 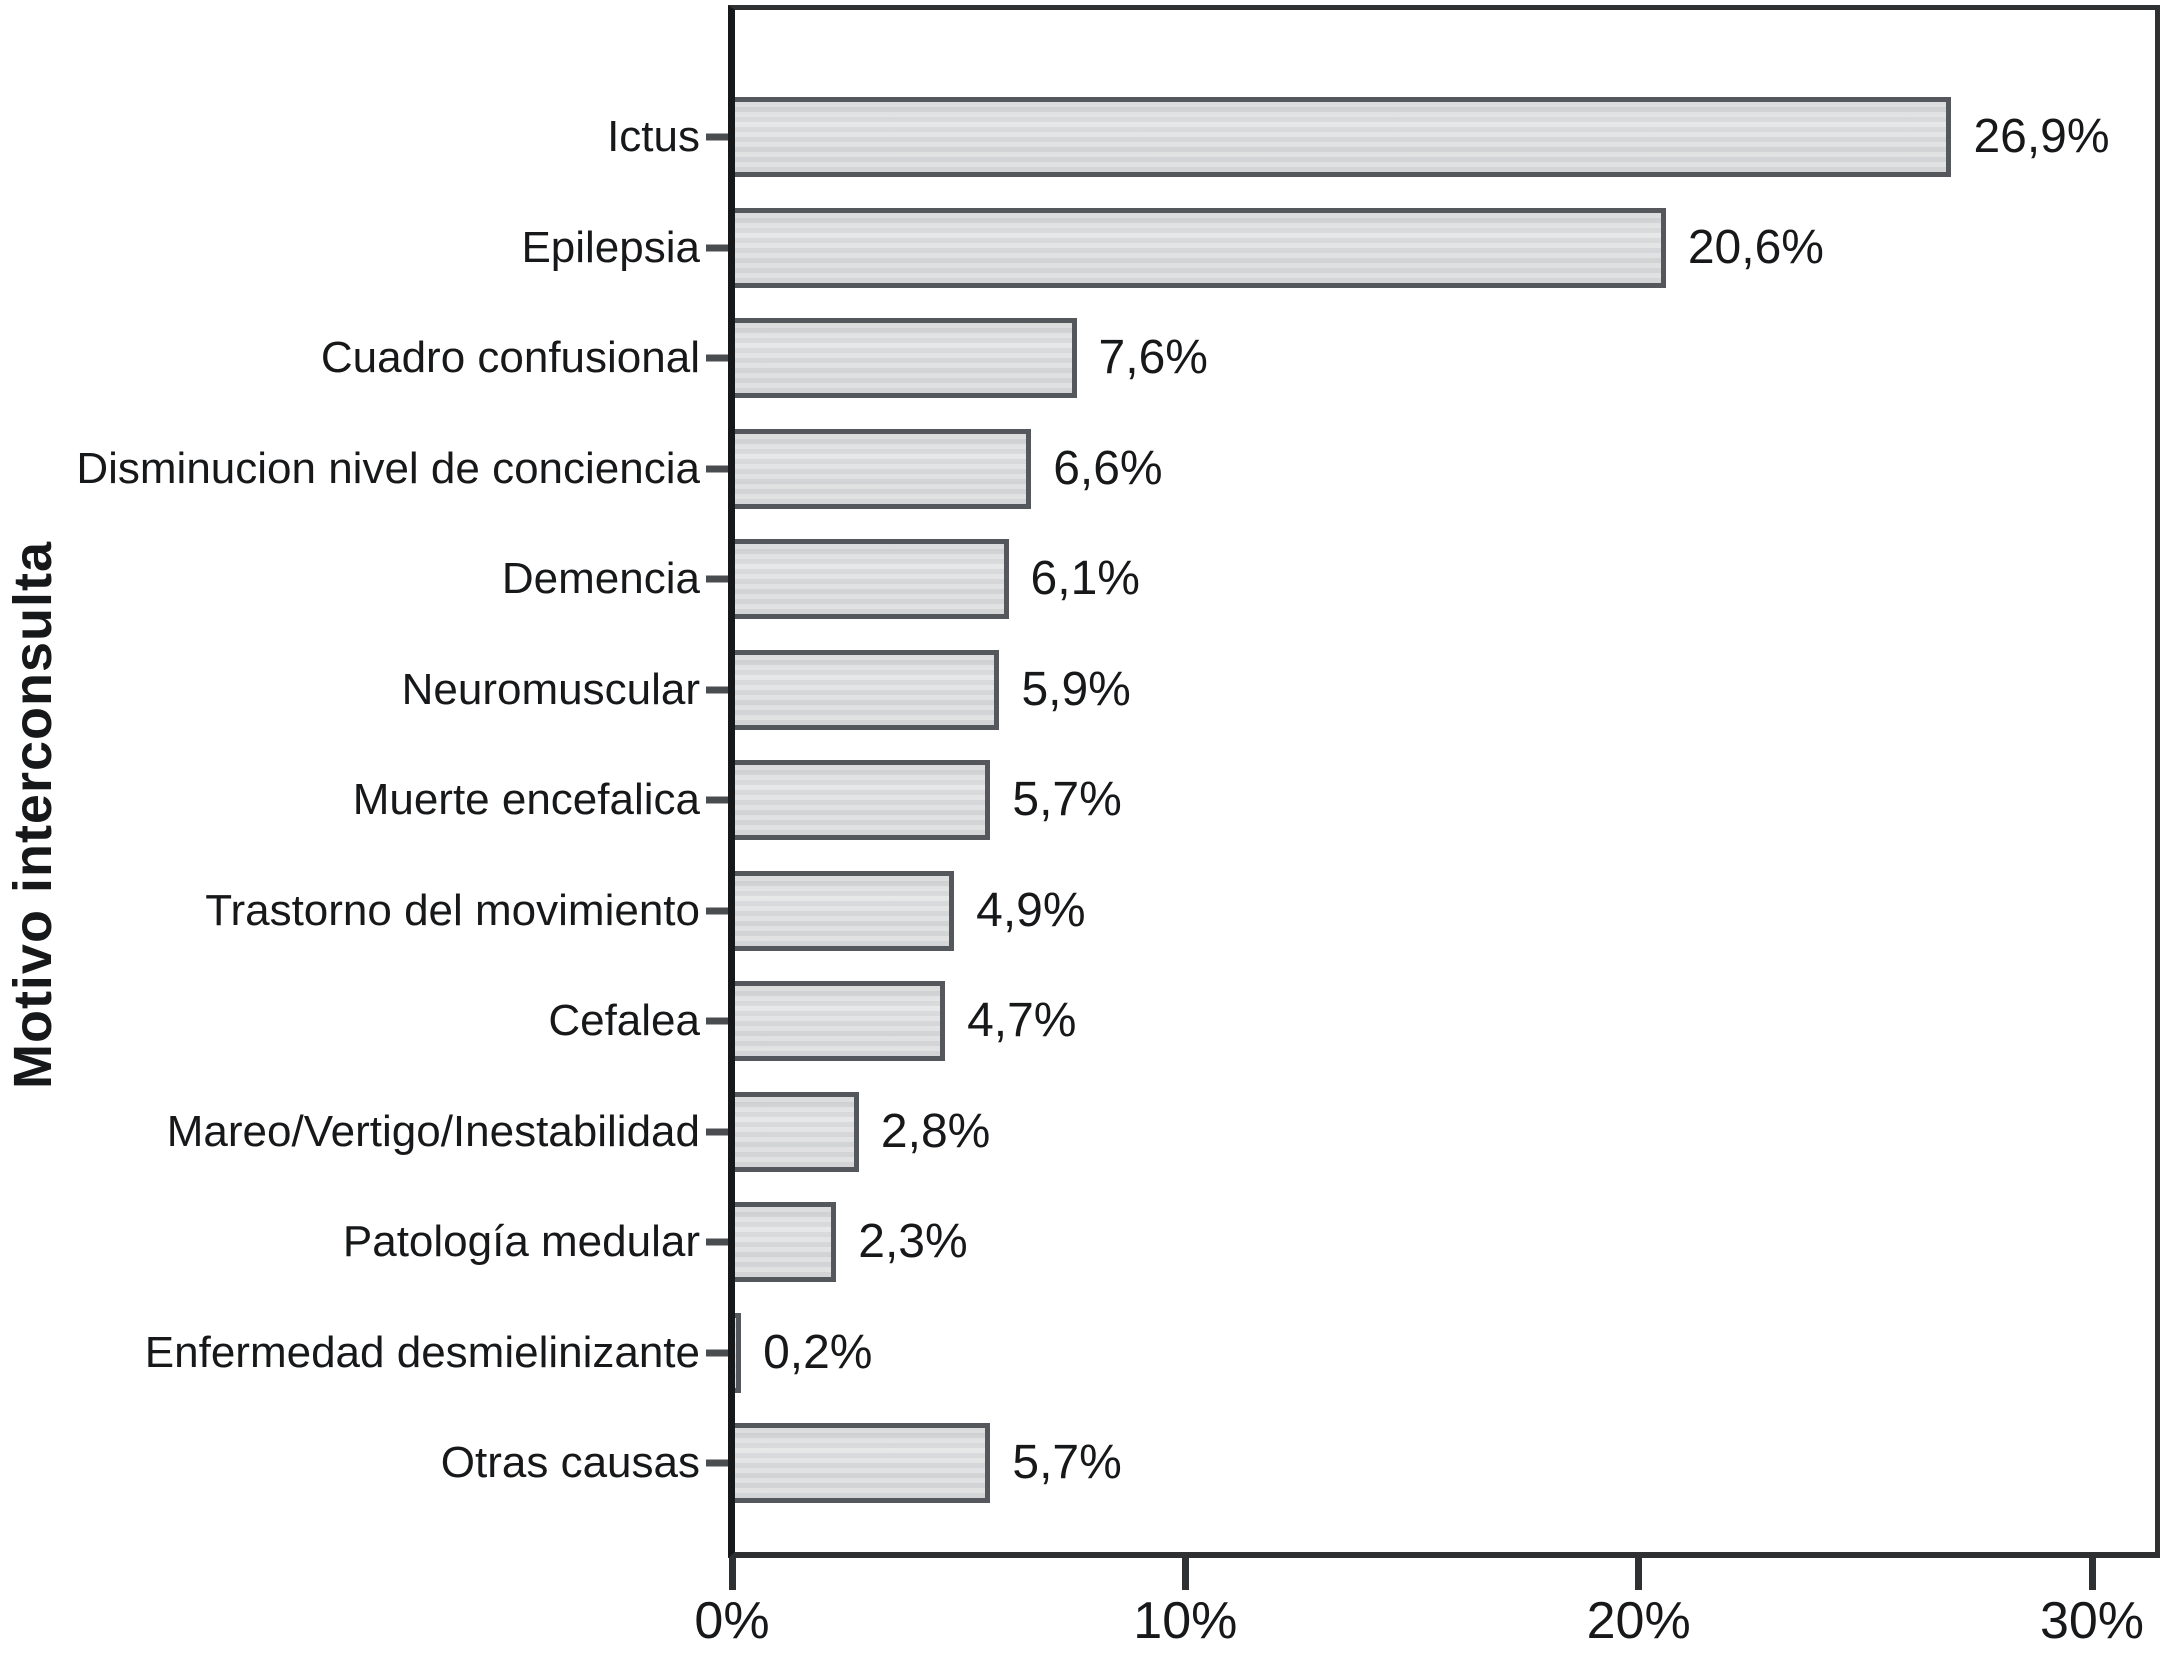 I want to click on bar-row: Demencia 6,1%, so click(x=1083, y=579).